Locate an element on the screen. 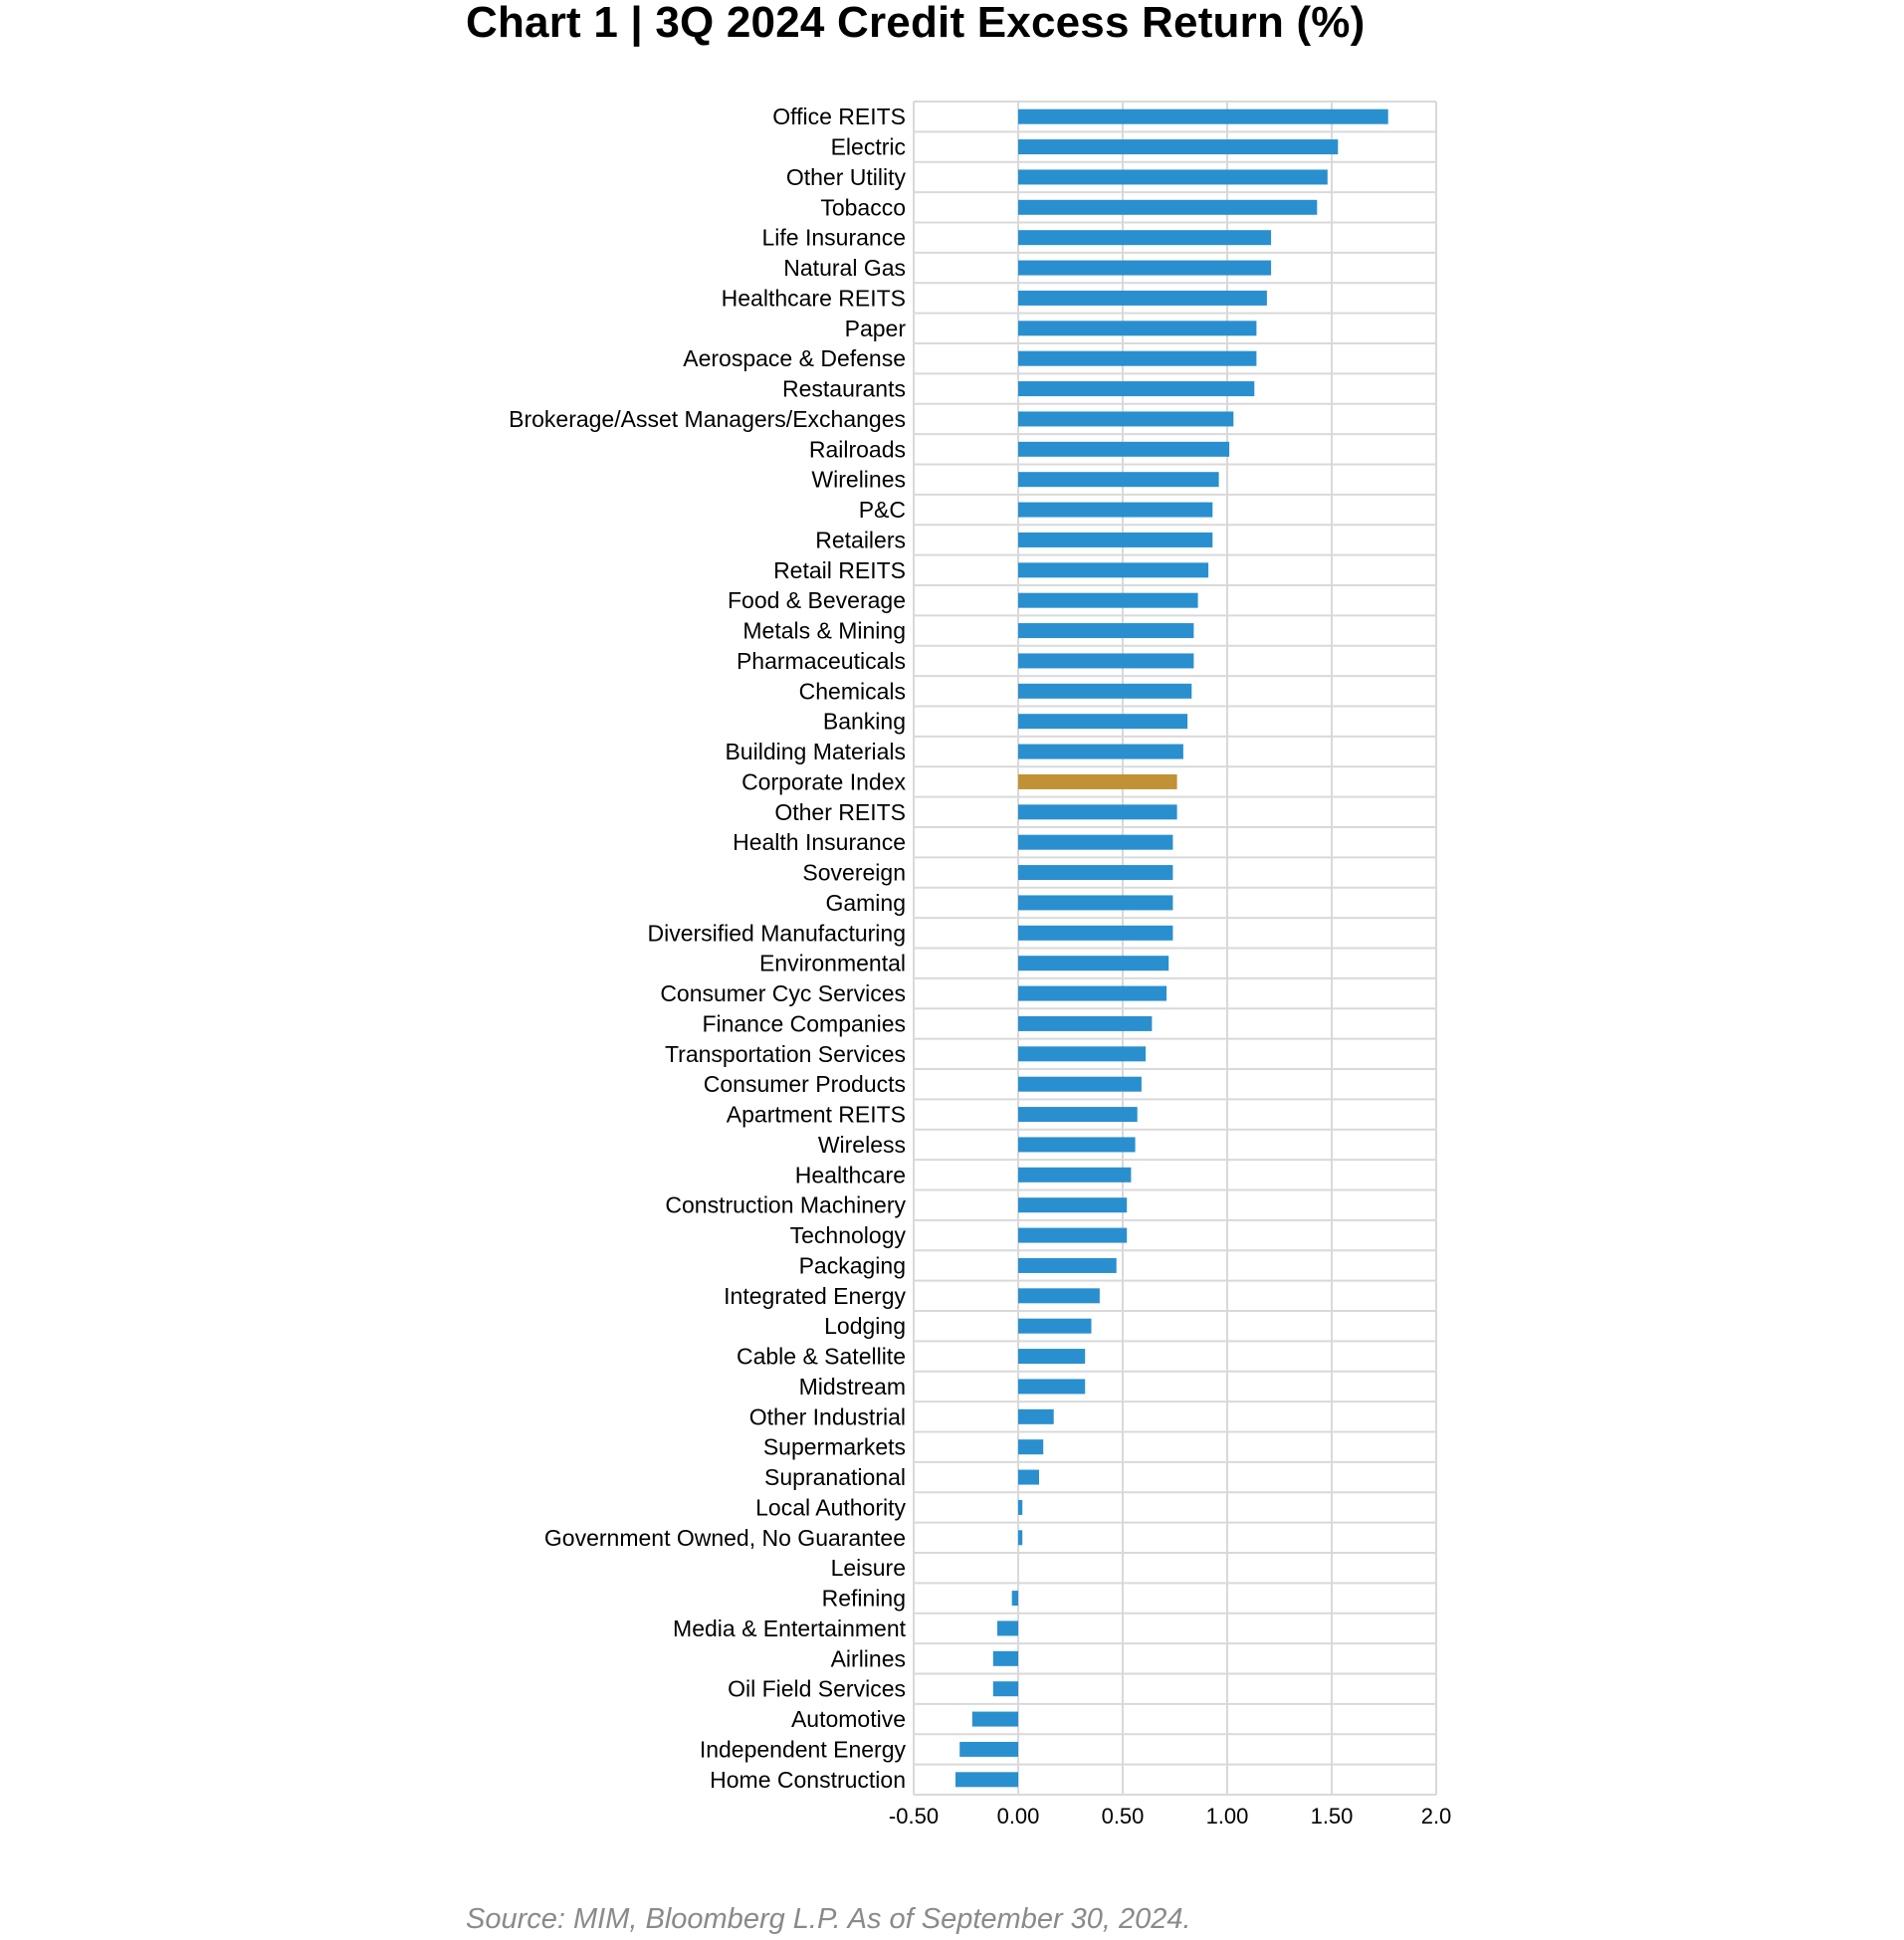 This screenshot has height=1940, width=1904. bar-supranational is located at coordinates (1028, 1477).